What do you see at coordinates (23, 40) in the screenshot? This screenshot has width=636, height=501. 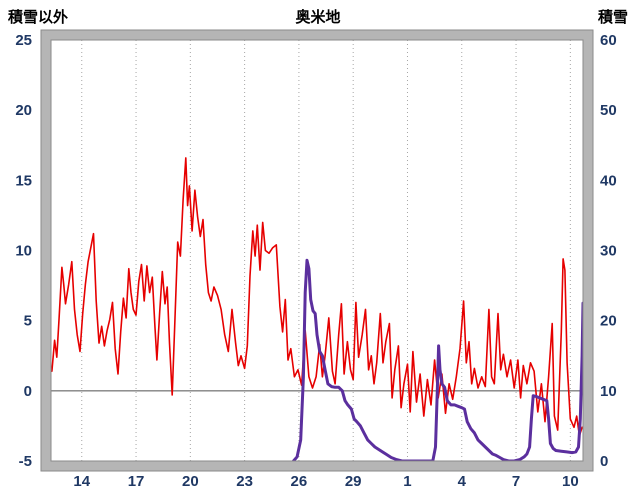 I see `y-axis-left-tick-label: 25` at bounding box center [23, 40].